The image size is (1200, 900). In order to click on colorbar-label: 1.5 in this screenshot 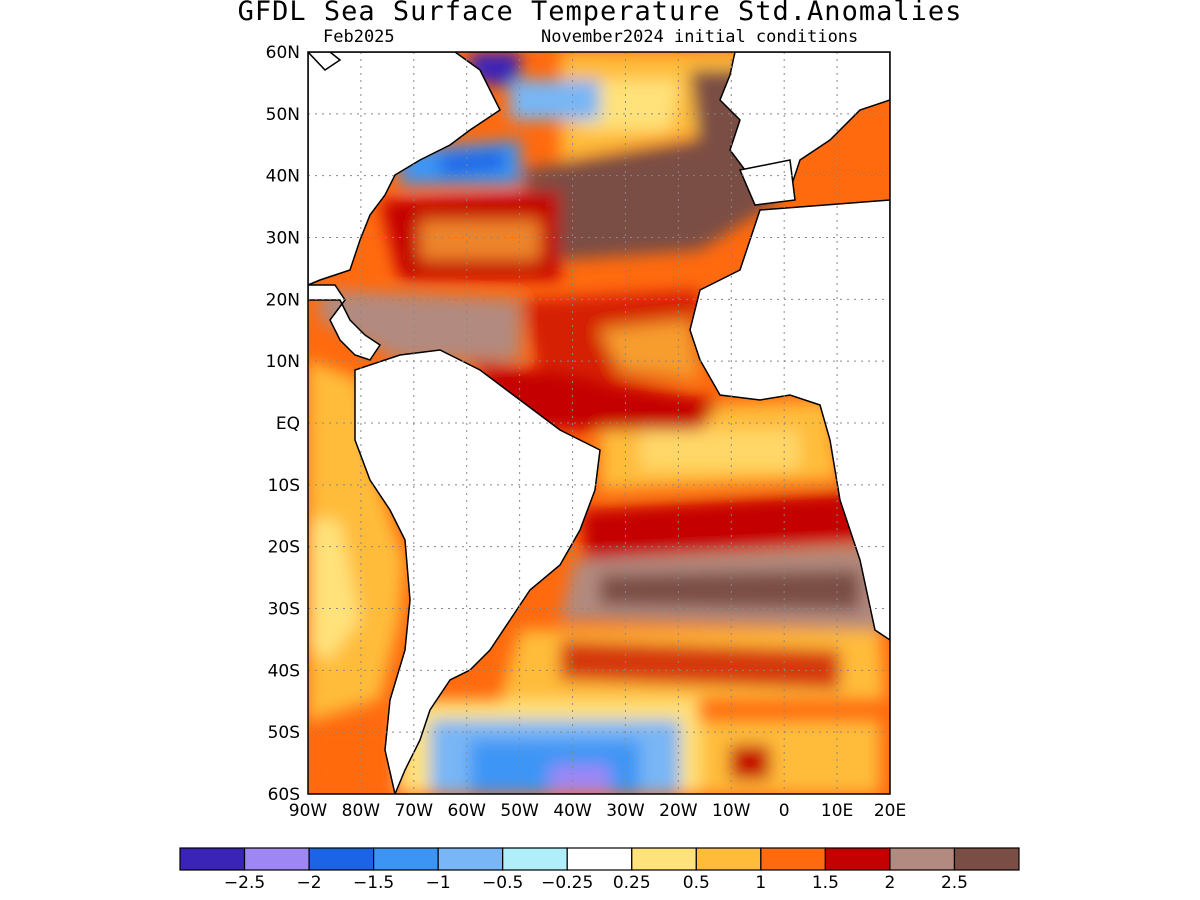, I will do `click(825, 883)`.